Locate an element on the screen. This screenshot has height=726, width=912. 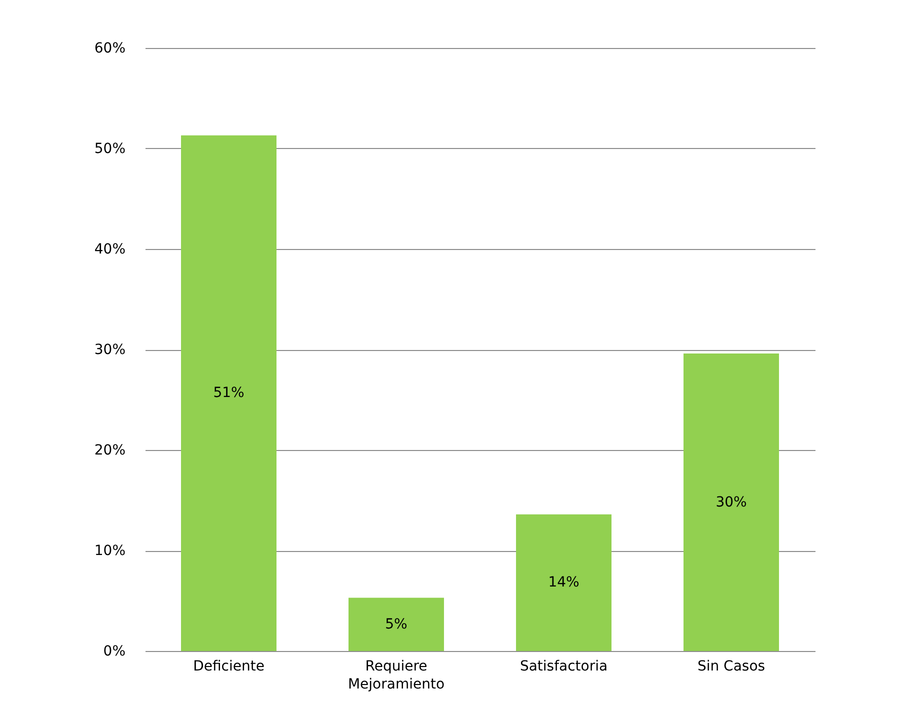
data-label: 51% is located at coordinates (228, 393).